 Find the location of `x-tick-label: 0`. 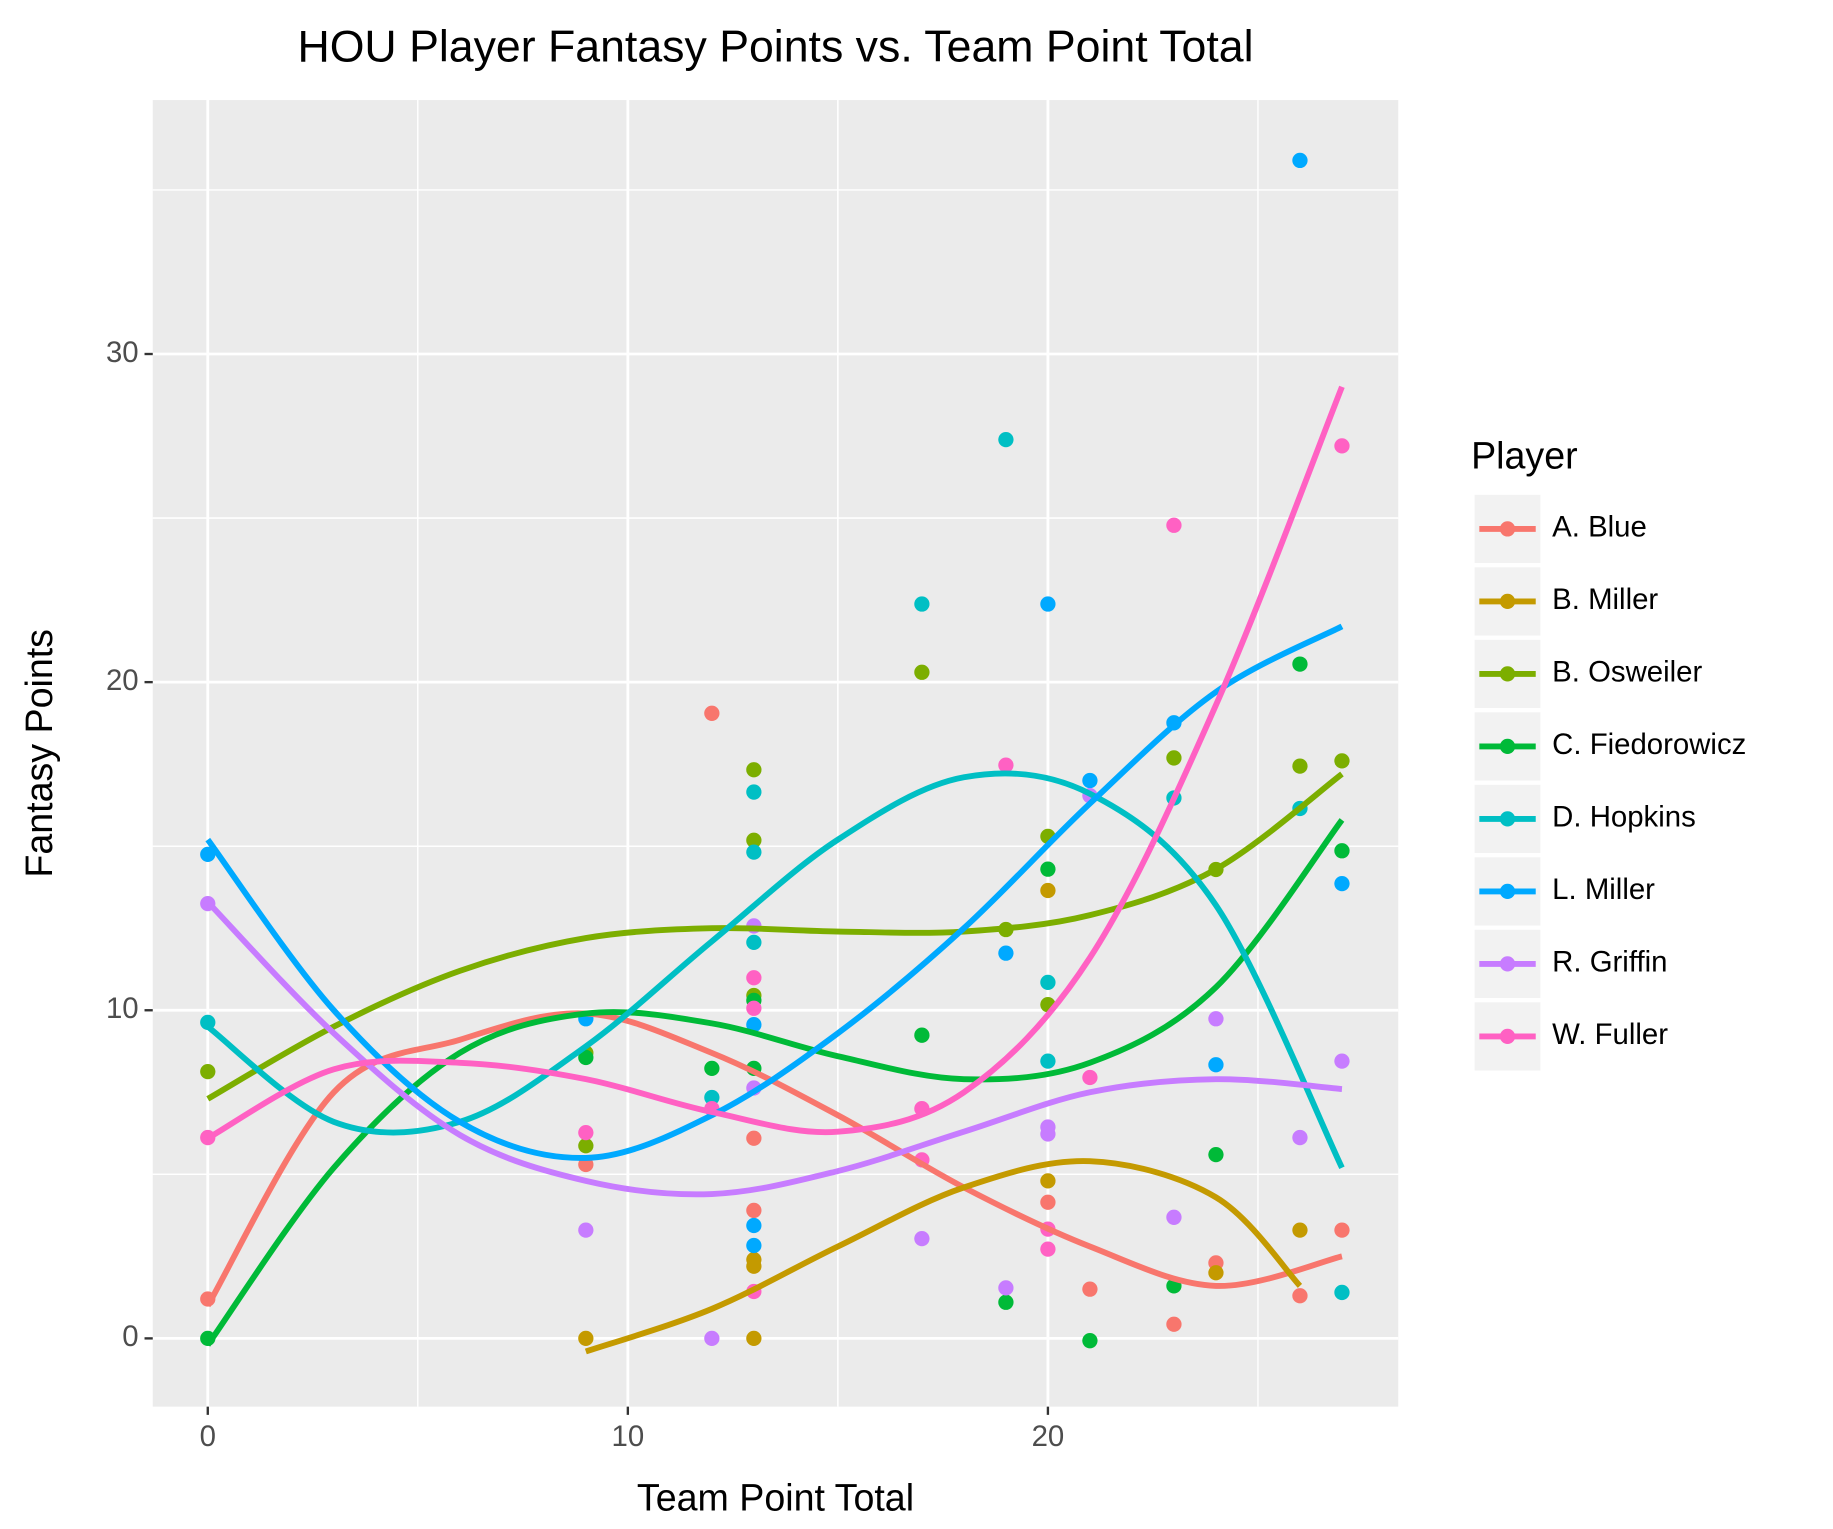

x-tick-label: 0 is located at coordinates (208, 1436).